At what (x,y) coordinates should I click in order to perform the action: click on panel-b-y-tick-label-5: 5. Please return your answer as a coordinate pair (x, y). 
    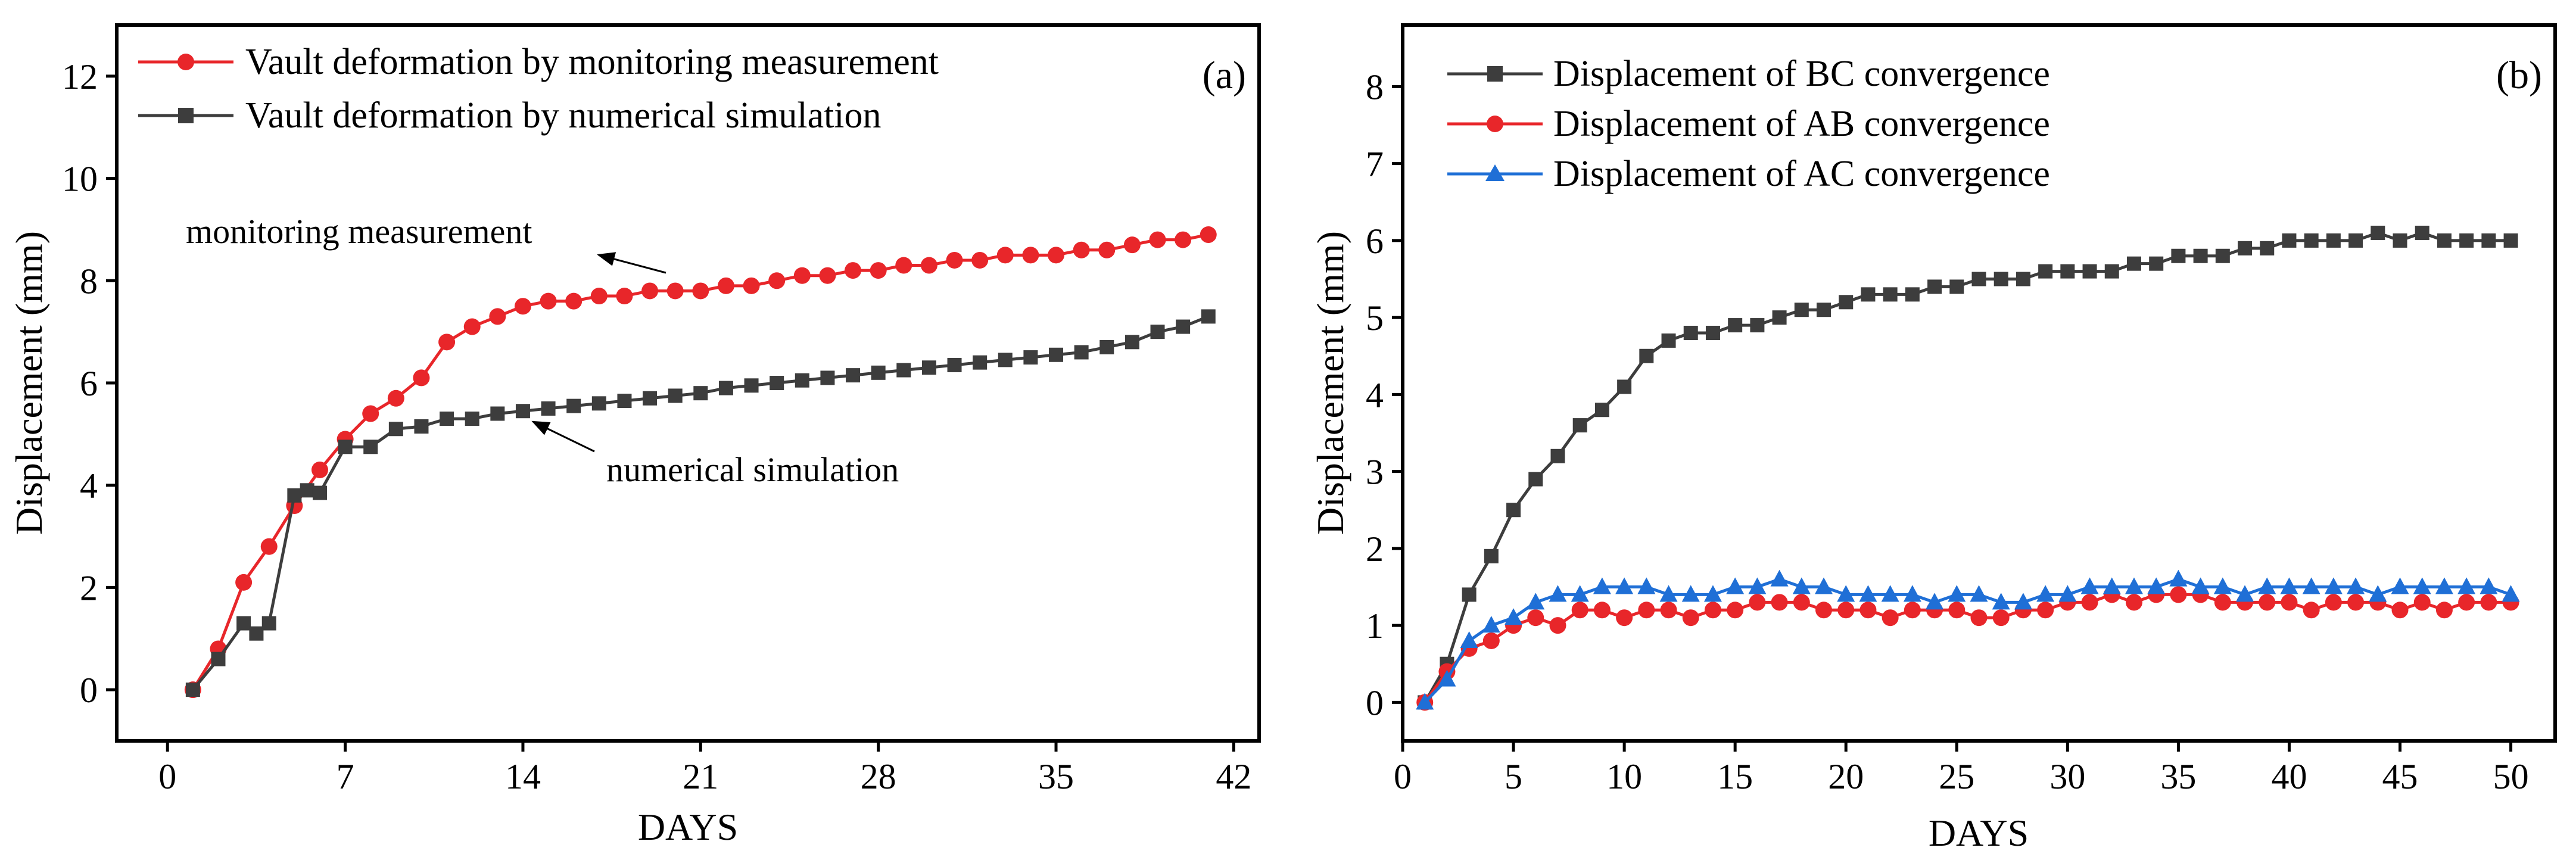
    Looking at the image, I should click on (1375, 318).